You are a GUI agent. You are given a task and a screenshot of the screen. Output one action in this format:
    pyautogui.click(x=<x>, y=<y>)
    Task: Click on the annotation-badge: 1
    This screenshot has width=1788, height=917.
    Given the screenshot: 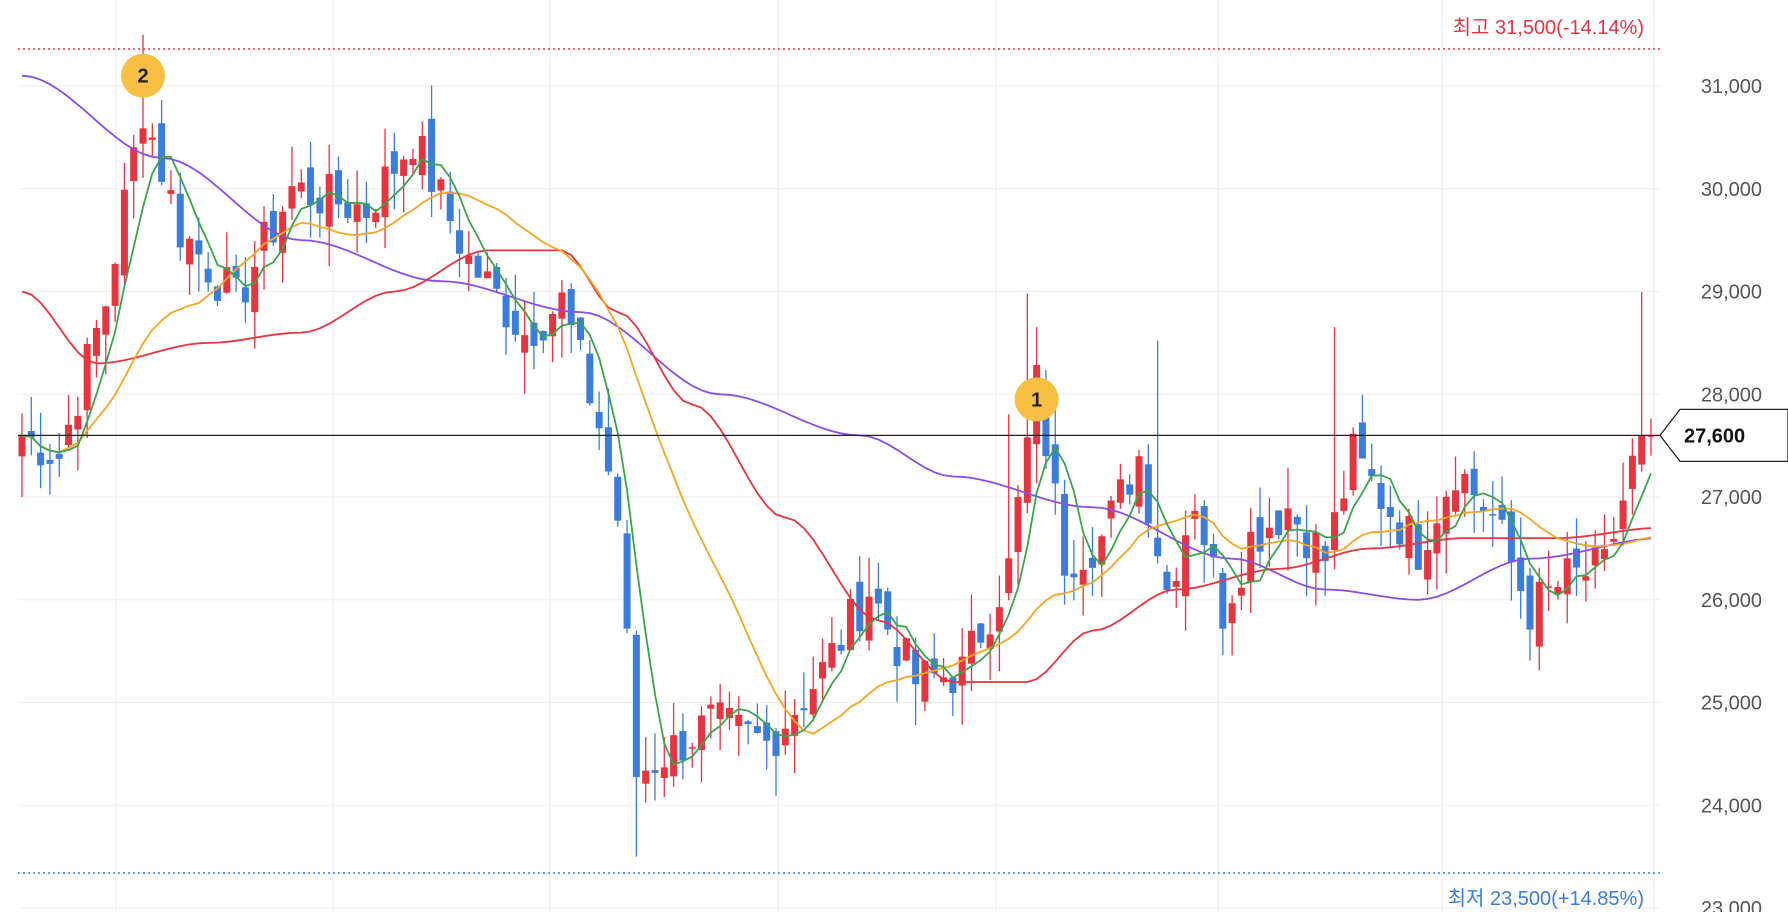 What is the action you would take?
    pyautogui.click(x=1036, y=399)
    